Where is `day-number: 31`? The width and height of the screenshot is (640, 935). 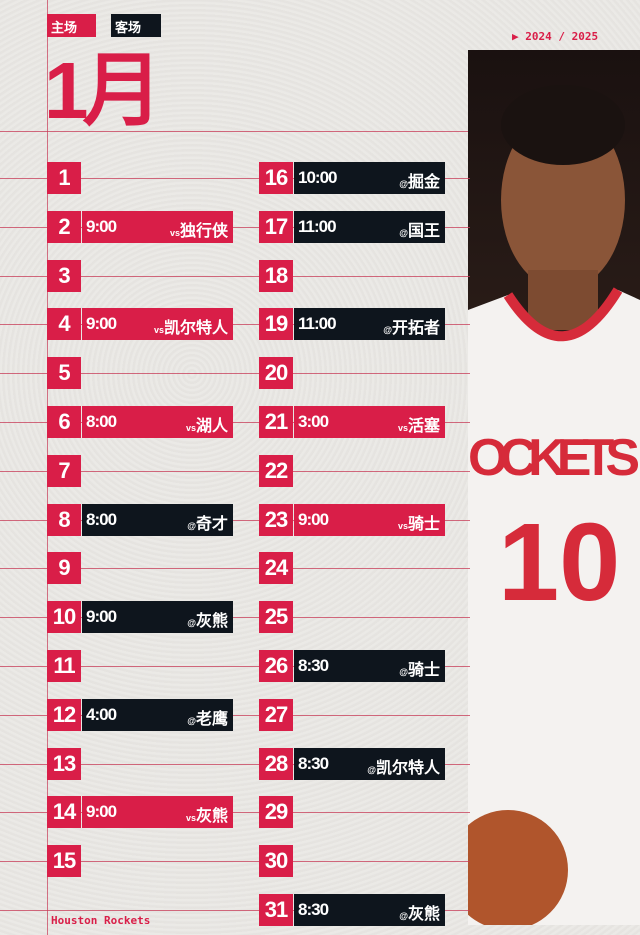
day-number: 31 is located at coordinates (276, 910).